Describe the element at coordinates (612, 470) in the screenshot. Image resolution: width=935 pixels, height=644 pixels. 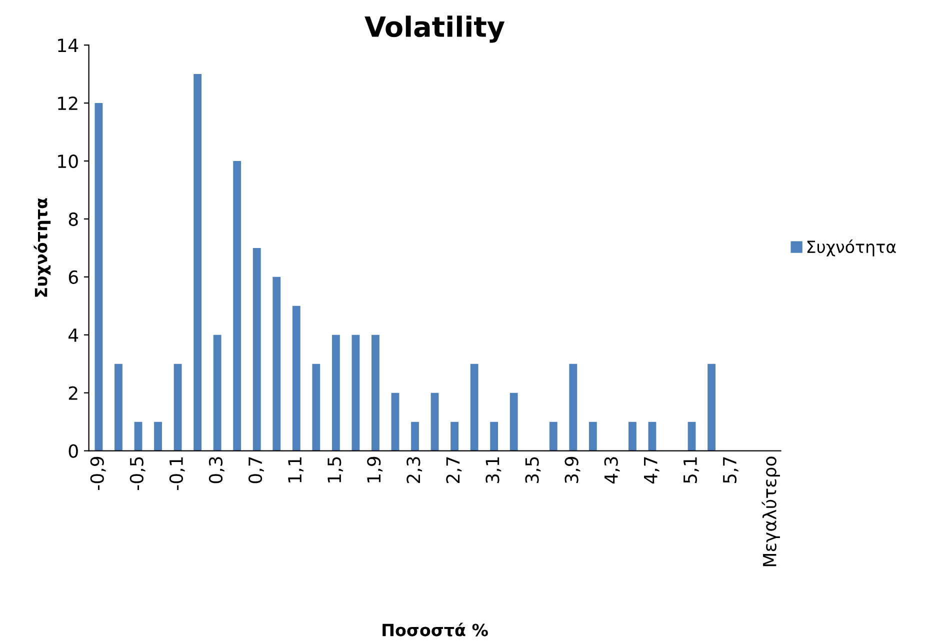
I see `x-tick-label: 4,3` at that location.